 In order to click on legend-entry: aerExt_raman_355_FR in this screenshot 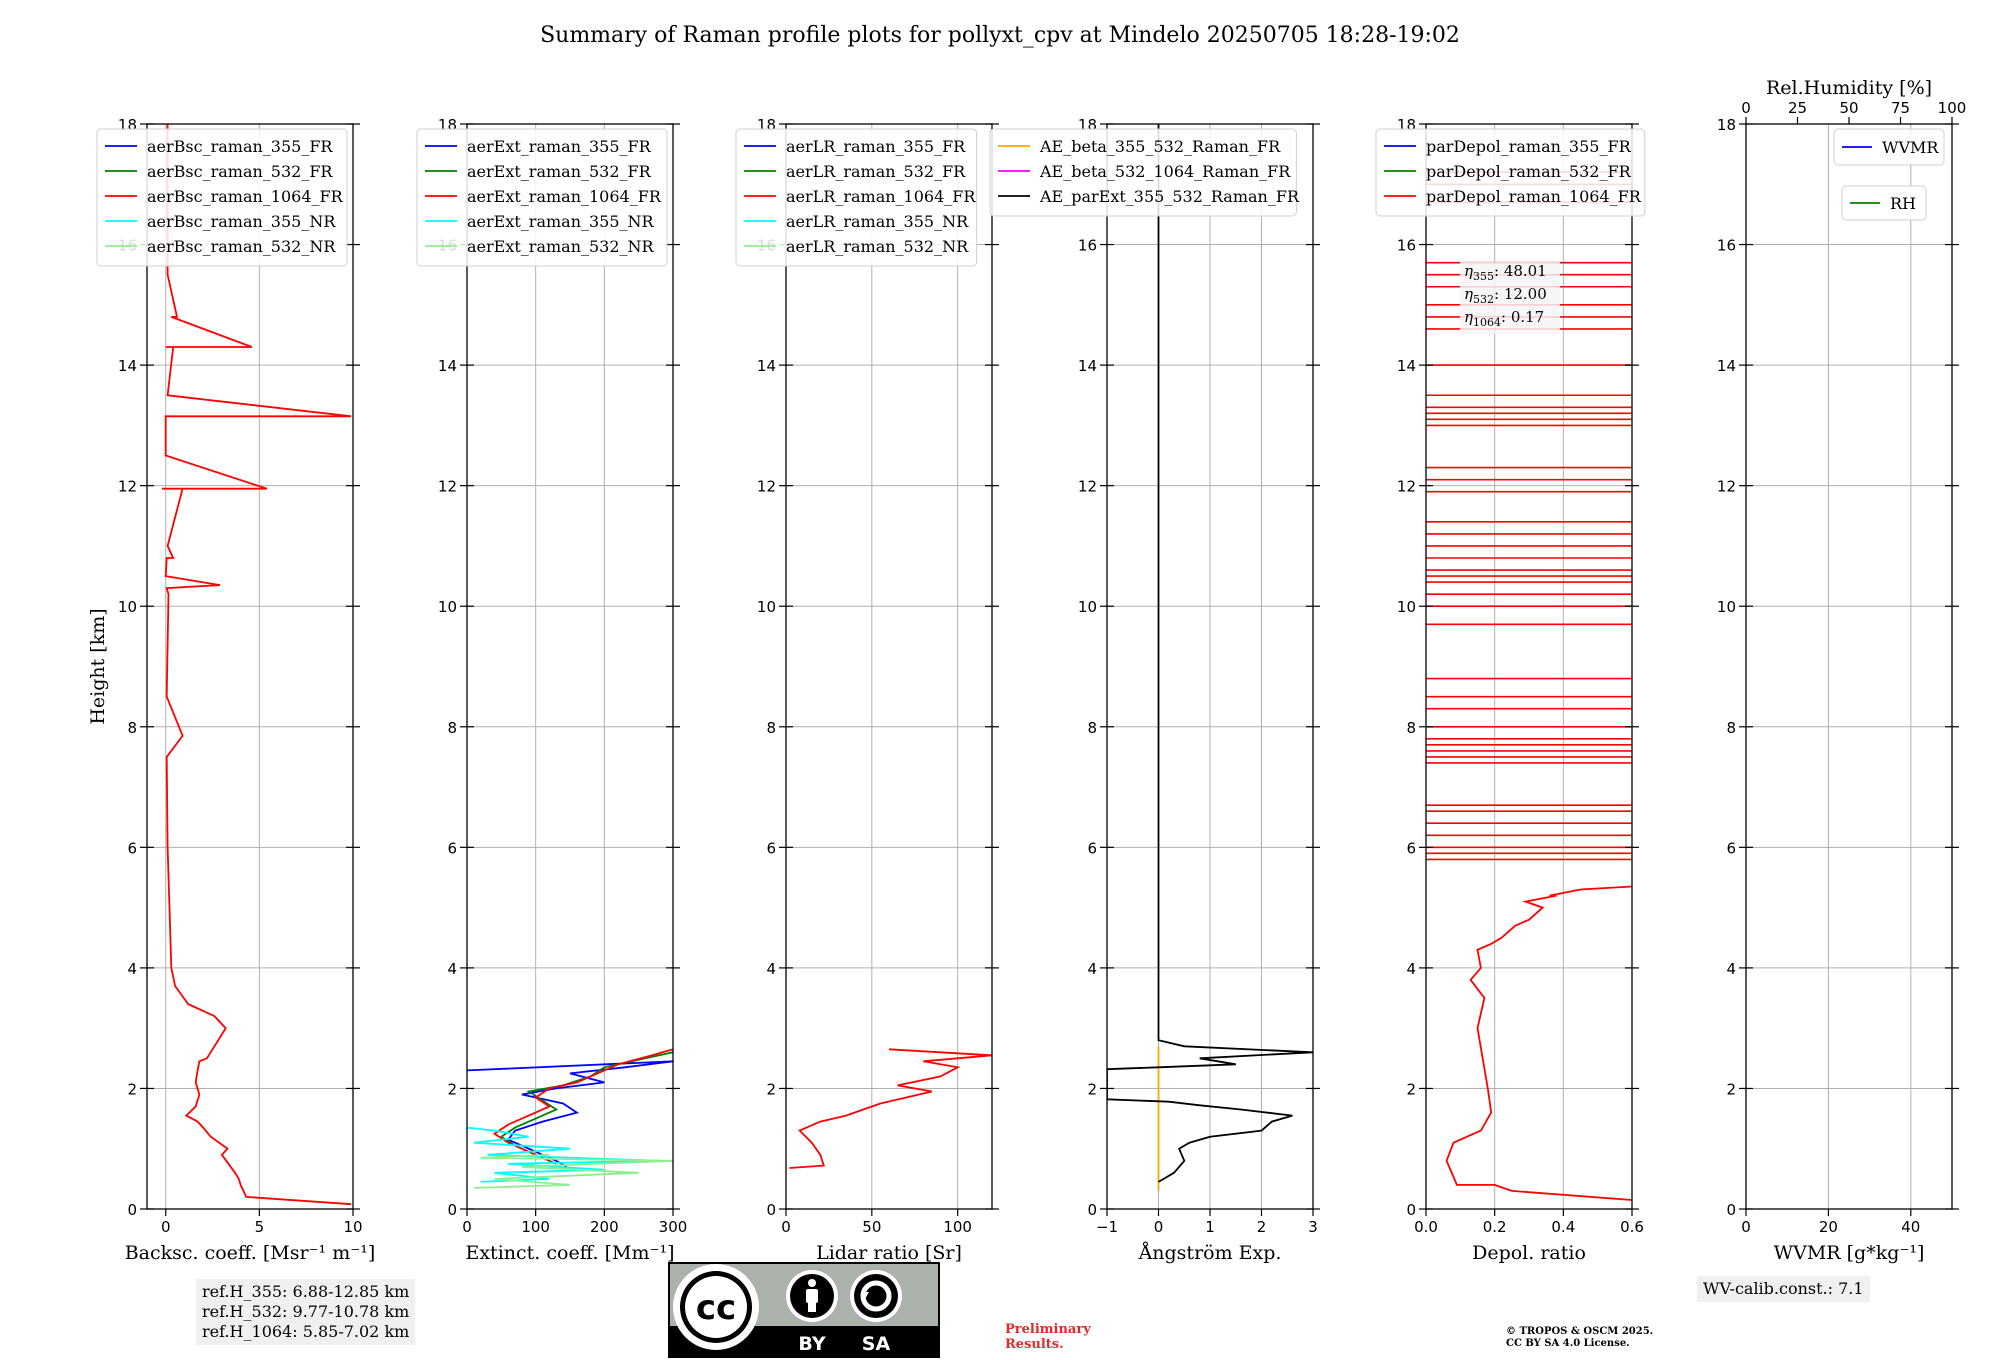, I will do `click(559, 146)`.